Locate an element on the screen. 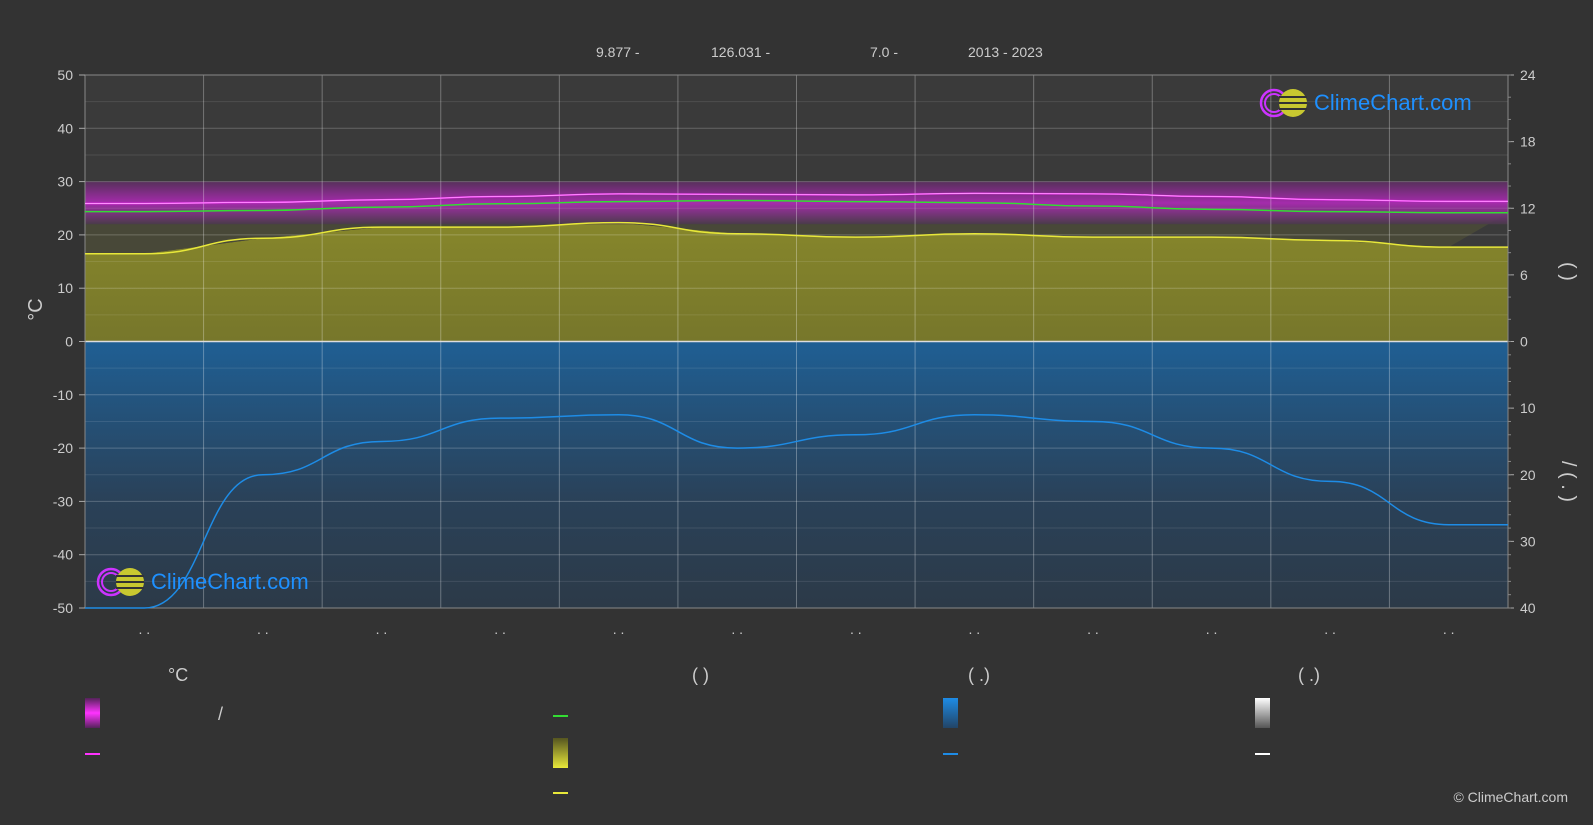 Image resolution: width=1593 pixels, height=825 pixels. y-left-tick-label: 30 is located at coordinates (65, 182).